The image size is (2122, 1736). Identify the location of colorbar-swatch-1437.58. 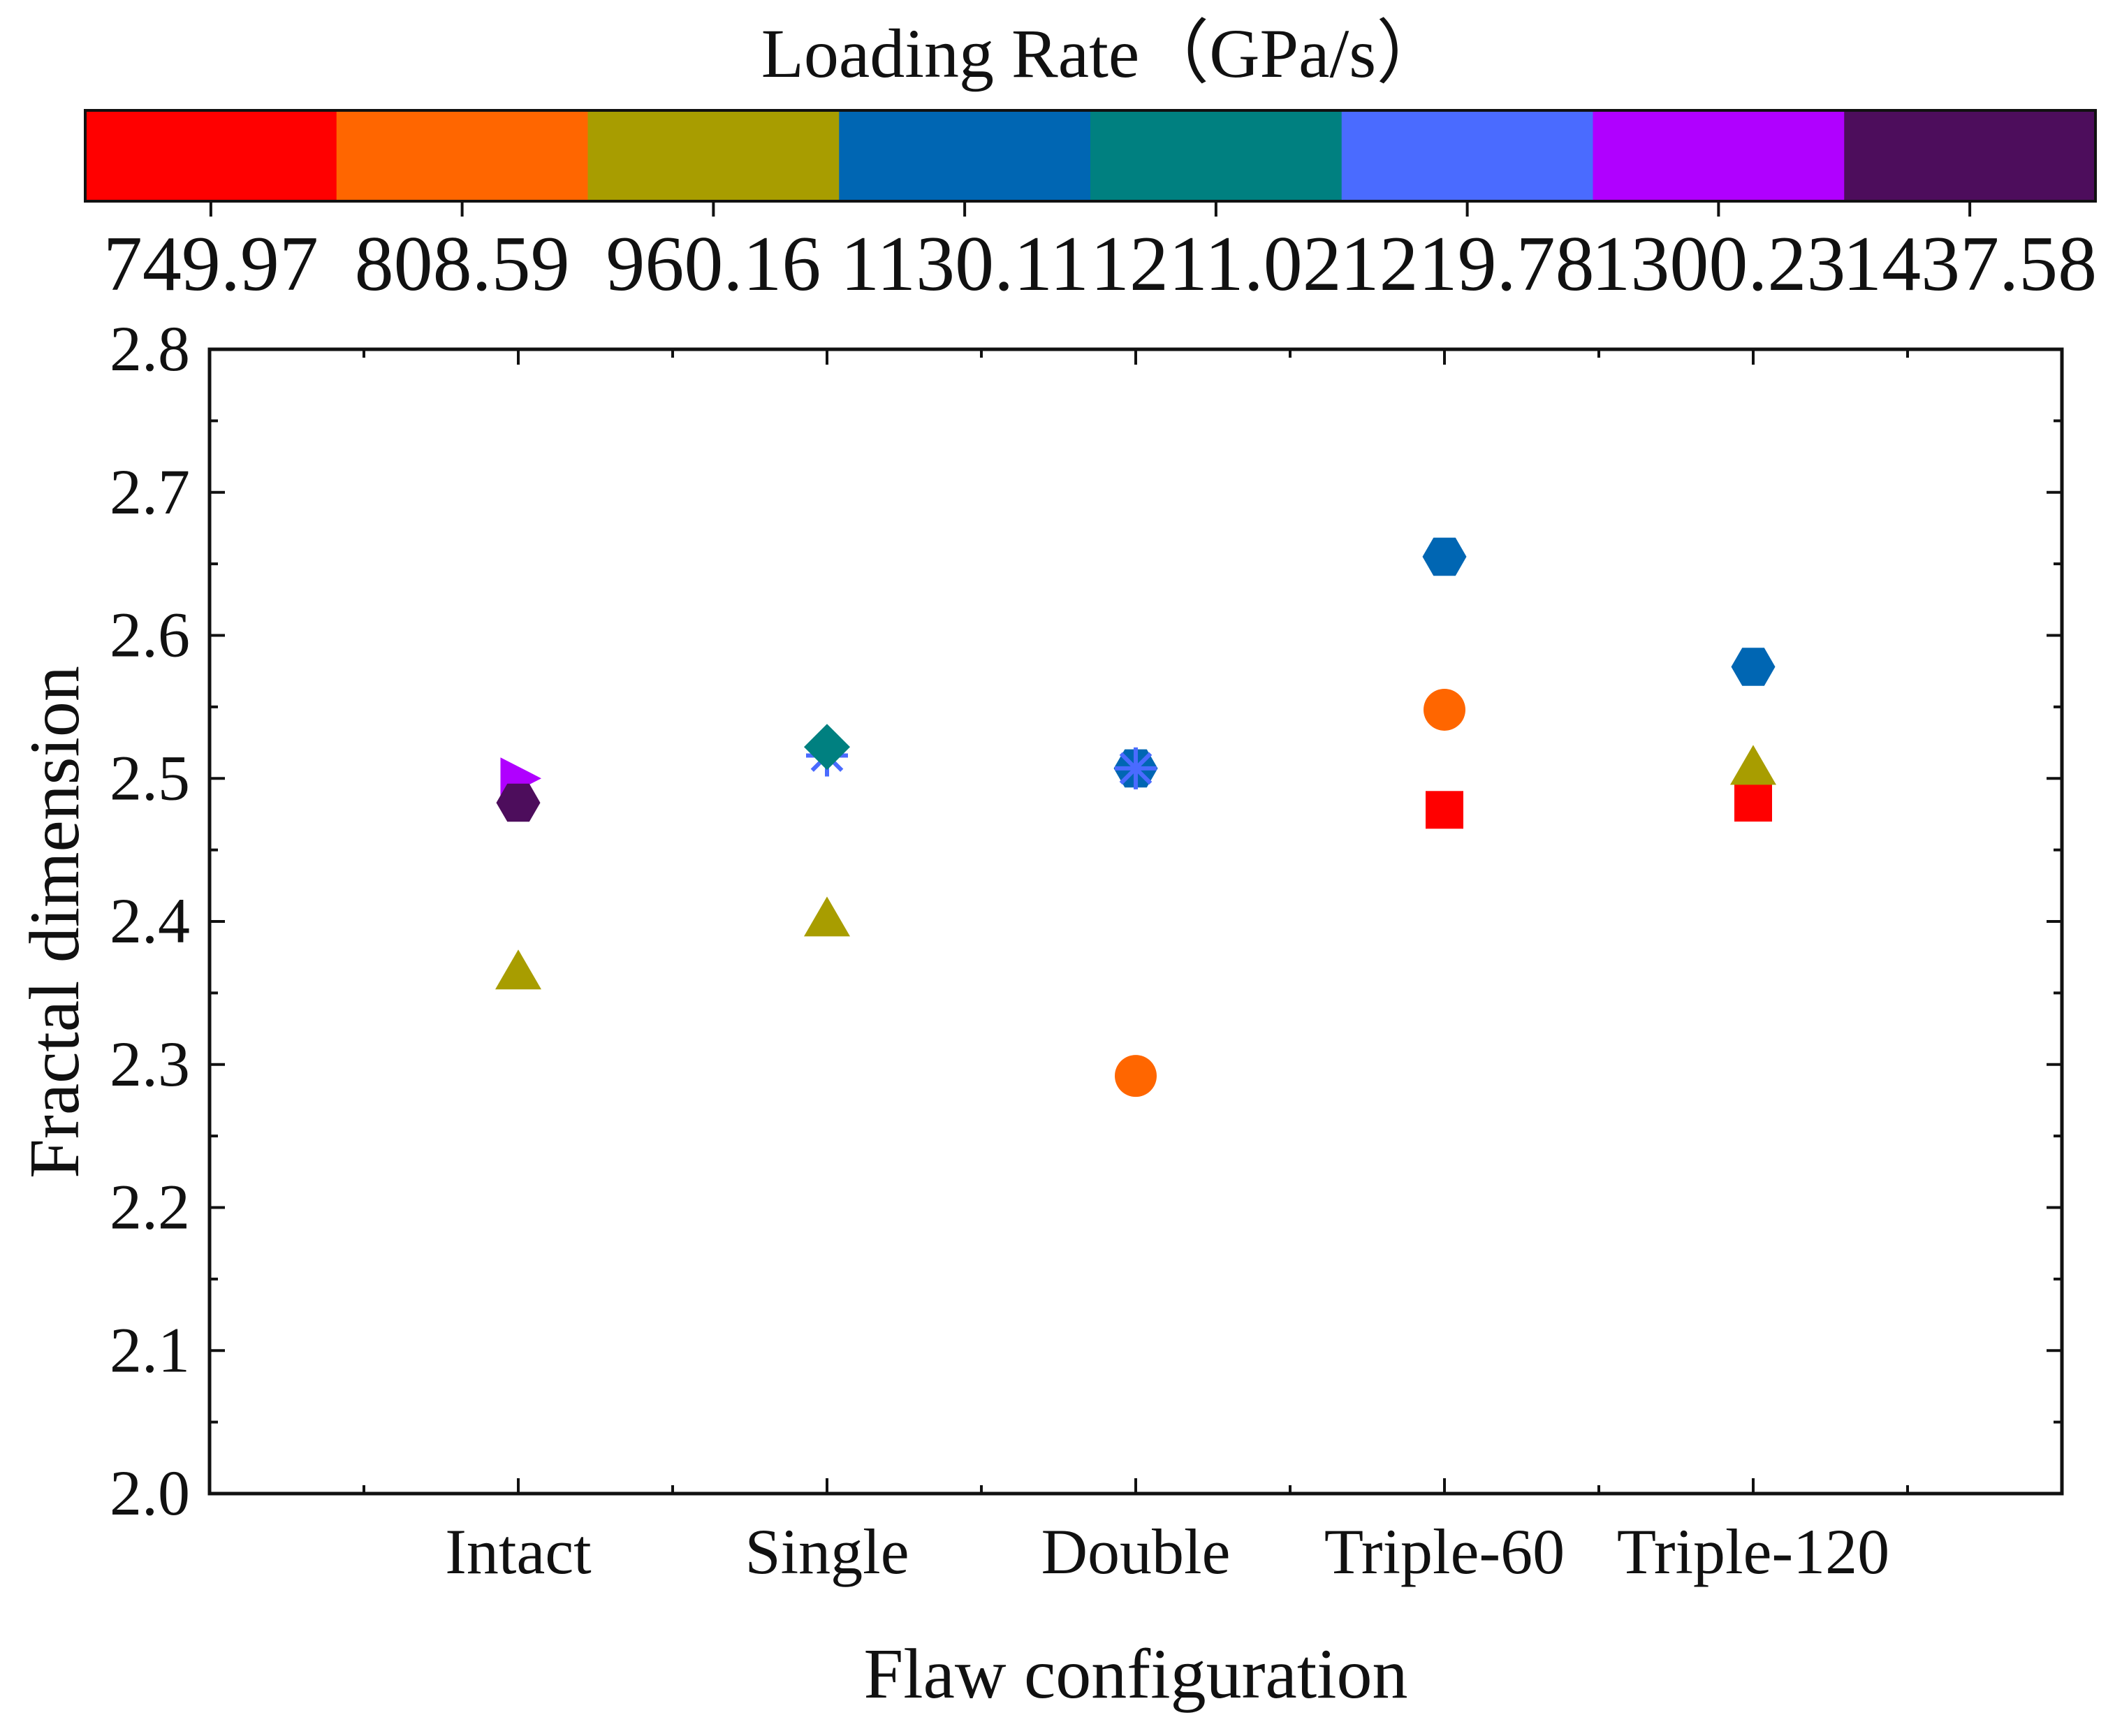
(1970, 155).